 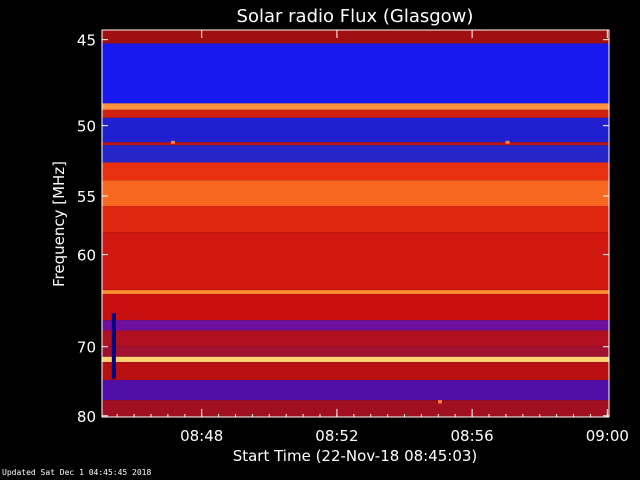 What do you see at coordinates (355, 456) in the screenshot?
I see `x-axis-label: Start Time (22-Nov-18 08:45:03)` at bounding box center [355, 456].